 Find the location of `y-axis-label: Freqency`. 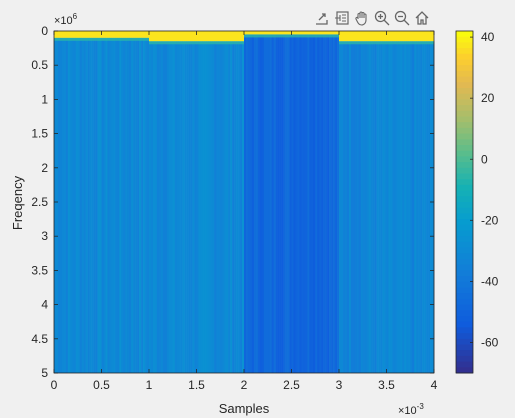

y-axis-label: Freqency is located at coordinates (17, 202).